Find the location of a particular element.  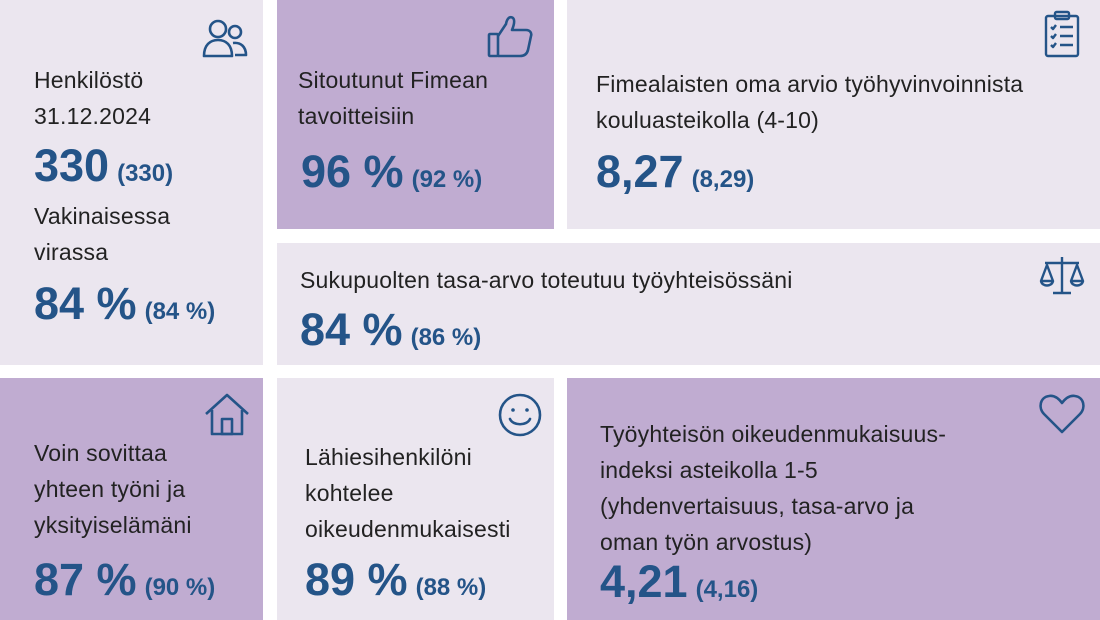

permanent-percent: 84 % is located at coordinates (85, 303).